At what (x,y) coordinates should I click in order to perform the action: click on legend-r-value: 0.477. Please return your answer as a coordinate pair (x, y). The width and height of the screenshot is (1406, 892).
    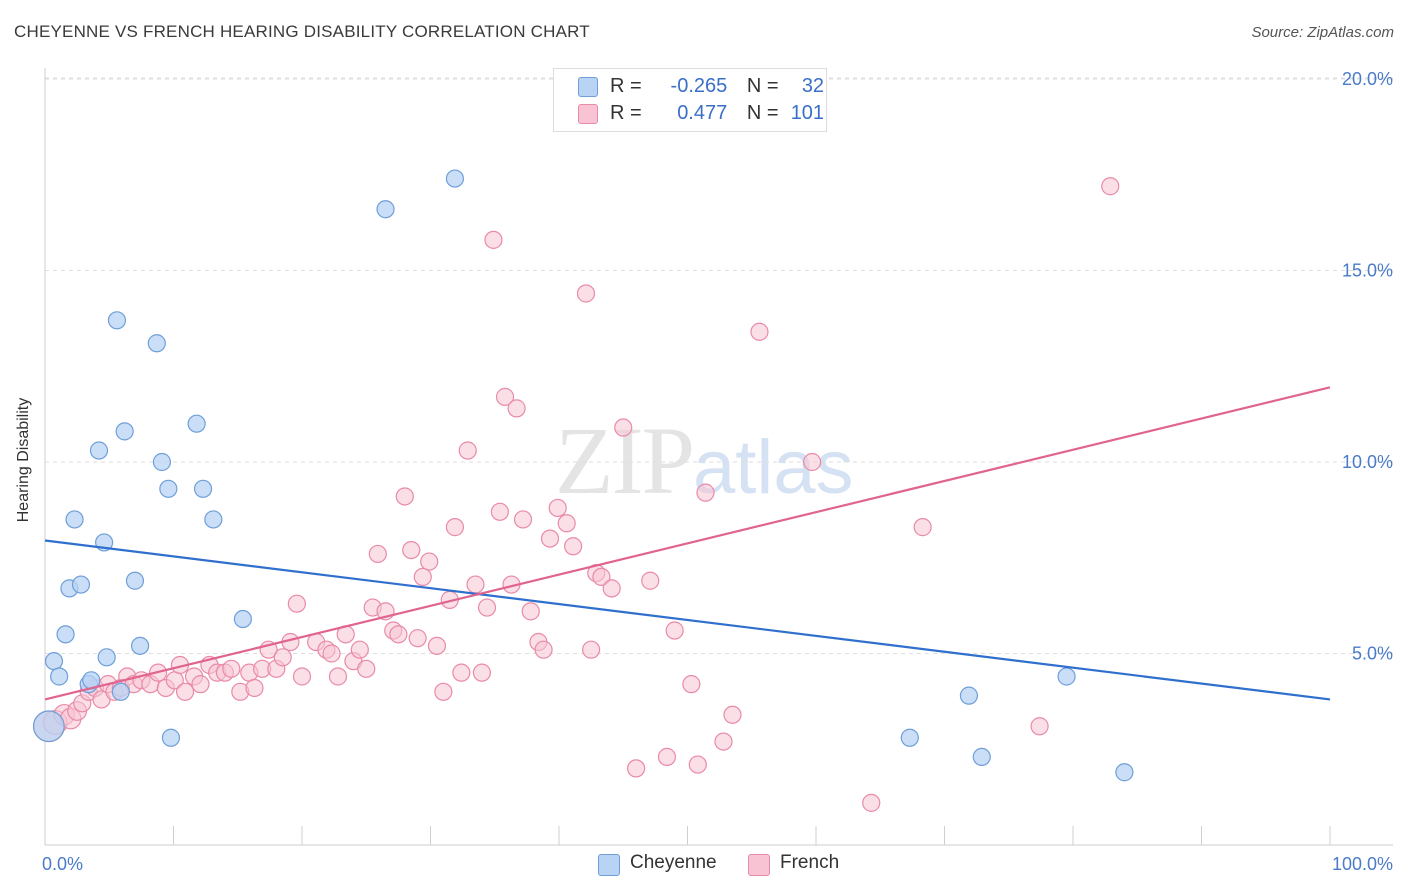
    Looking at the image, I should click on (702, 113).